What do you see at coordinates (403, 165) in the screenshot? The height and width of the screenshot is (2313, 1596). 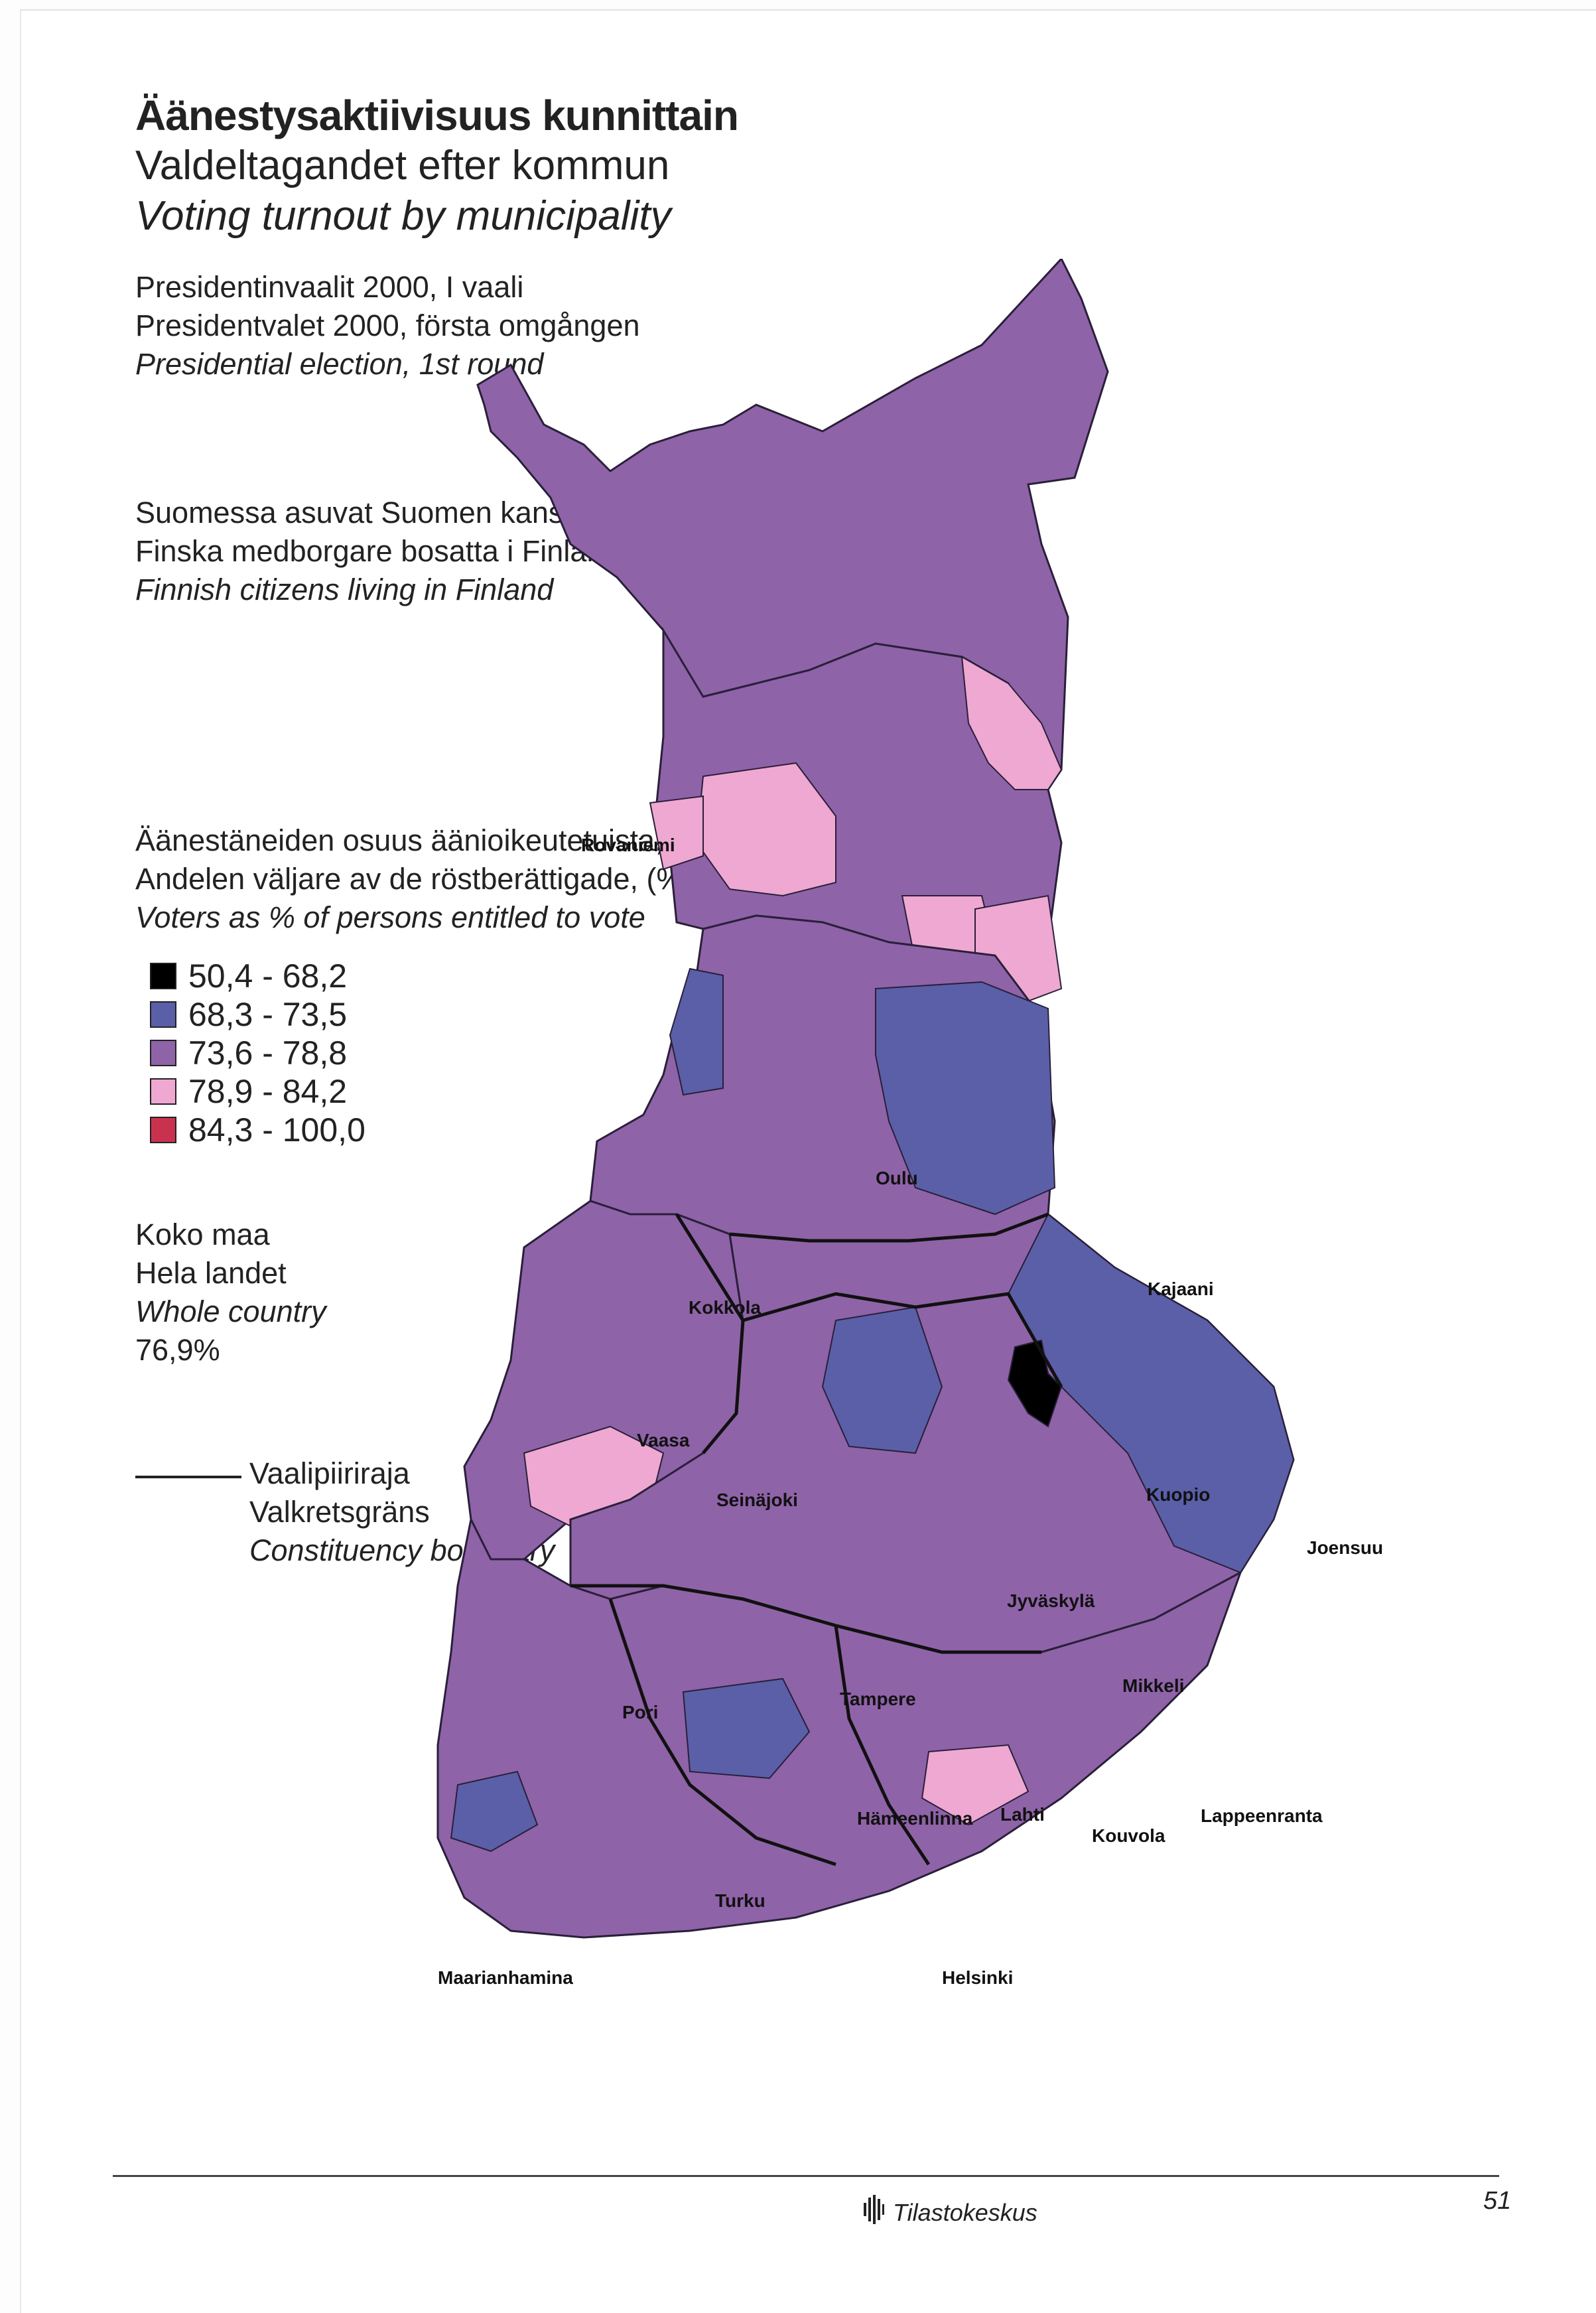 I see `title-swedish: Valdeltagandet efter kommun` at bounding box center [403, 165].